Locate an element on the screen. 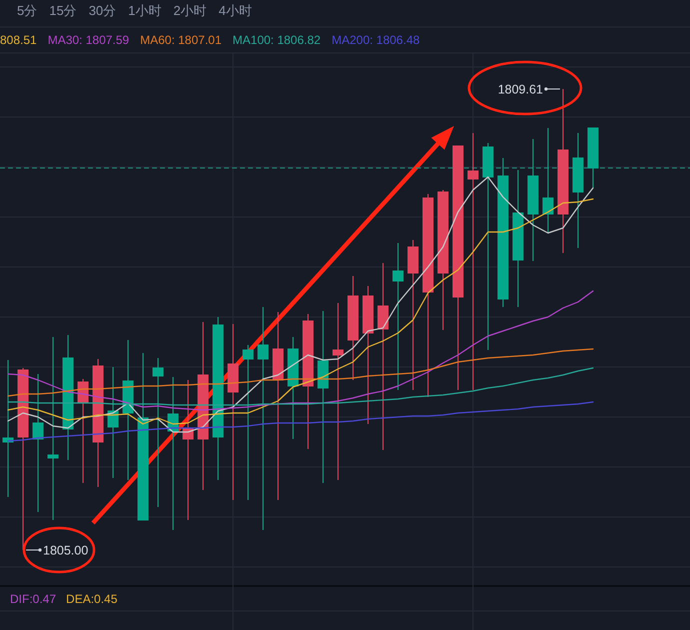  text: 15分 is located at coordinates (63, 10).